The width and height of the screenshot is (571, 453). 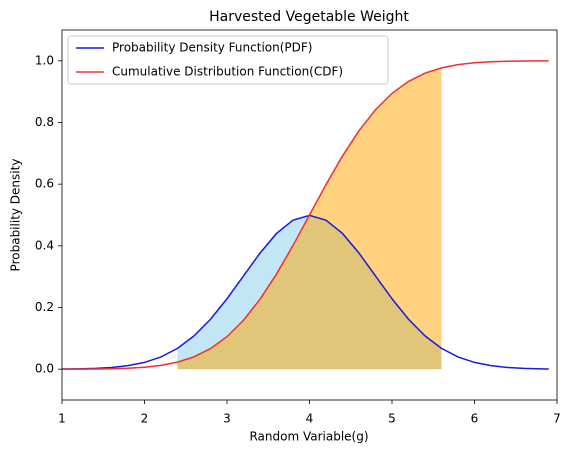 I want to click on y-tick-label: 0.4, so click(x=44, y=245).